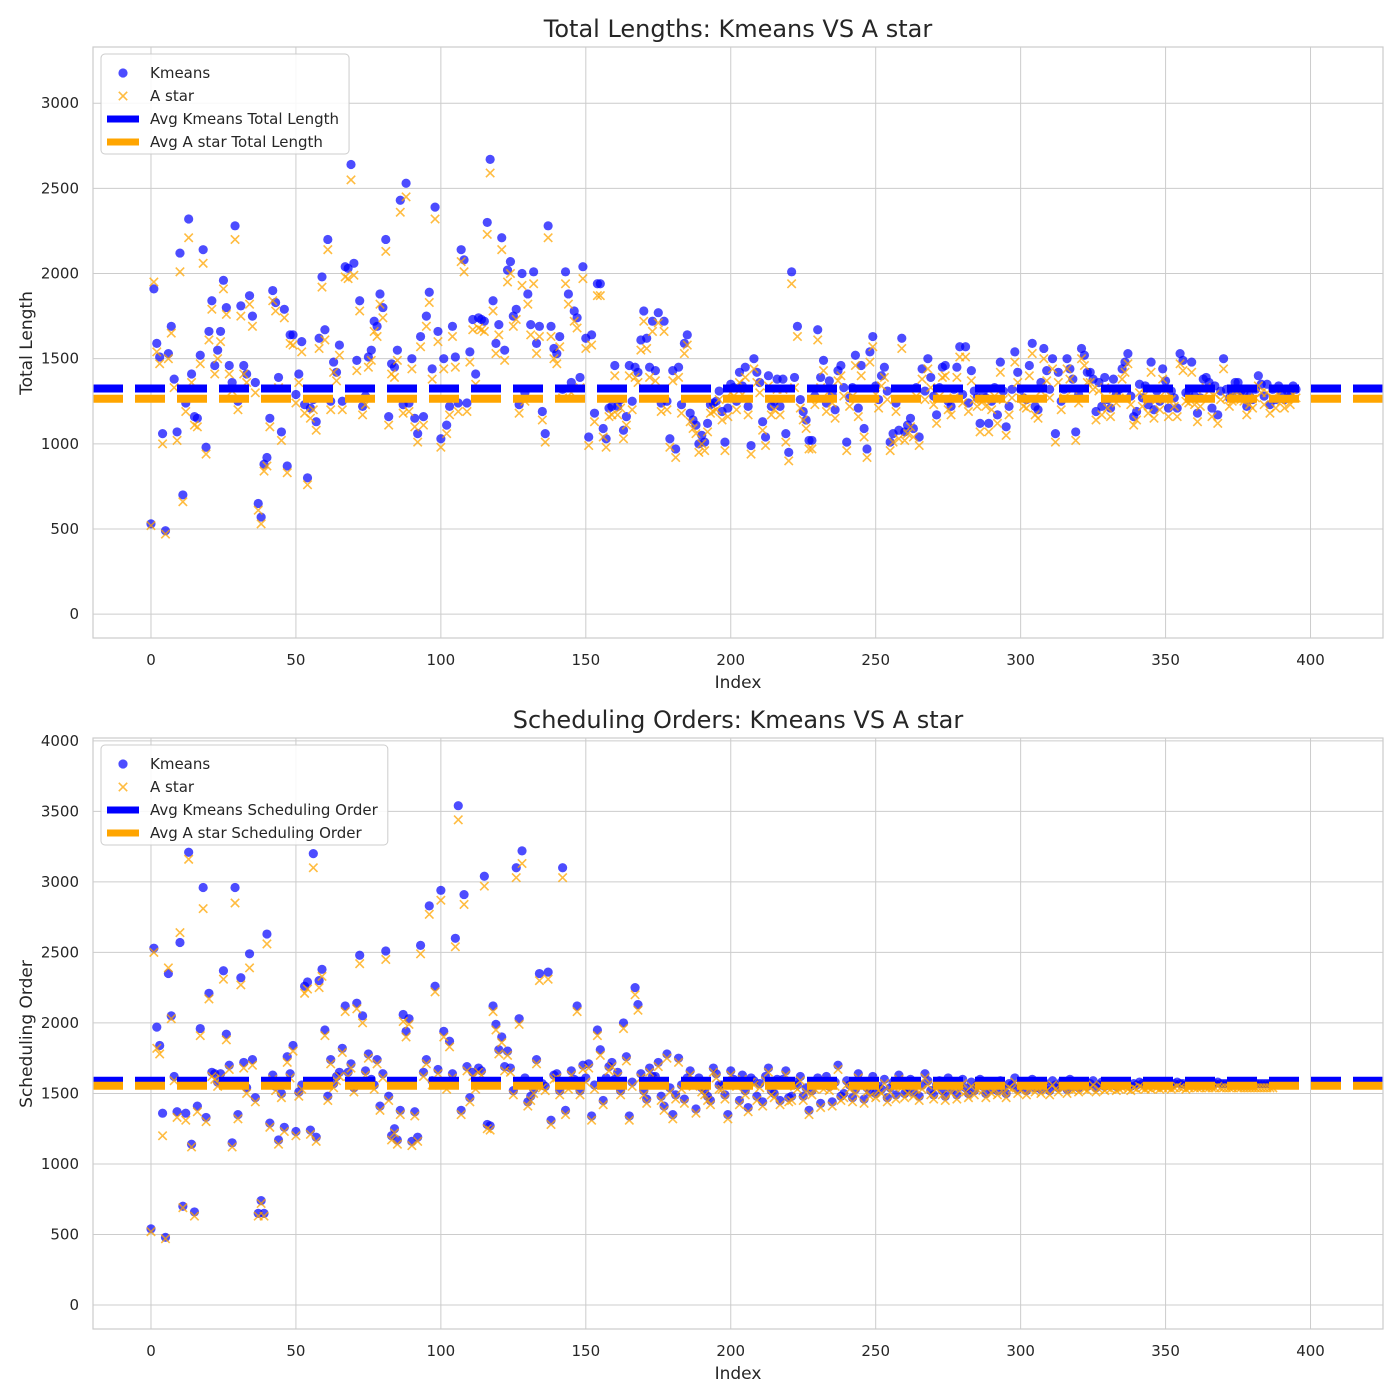 This screenshot has height=1400, width=1400. Describe the element at coordinates (60, 1164) in the screenshot. I see `y-tick-label: 1000` at that location.